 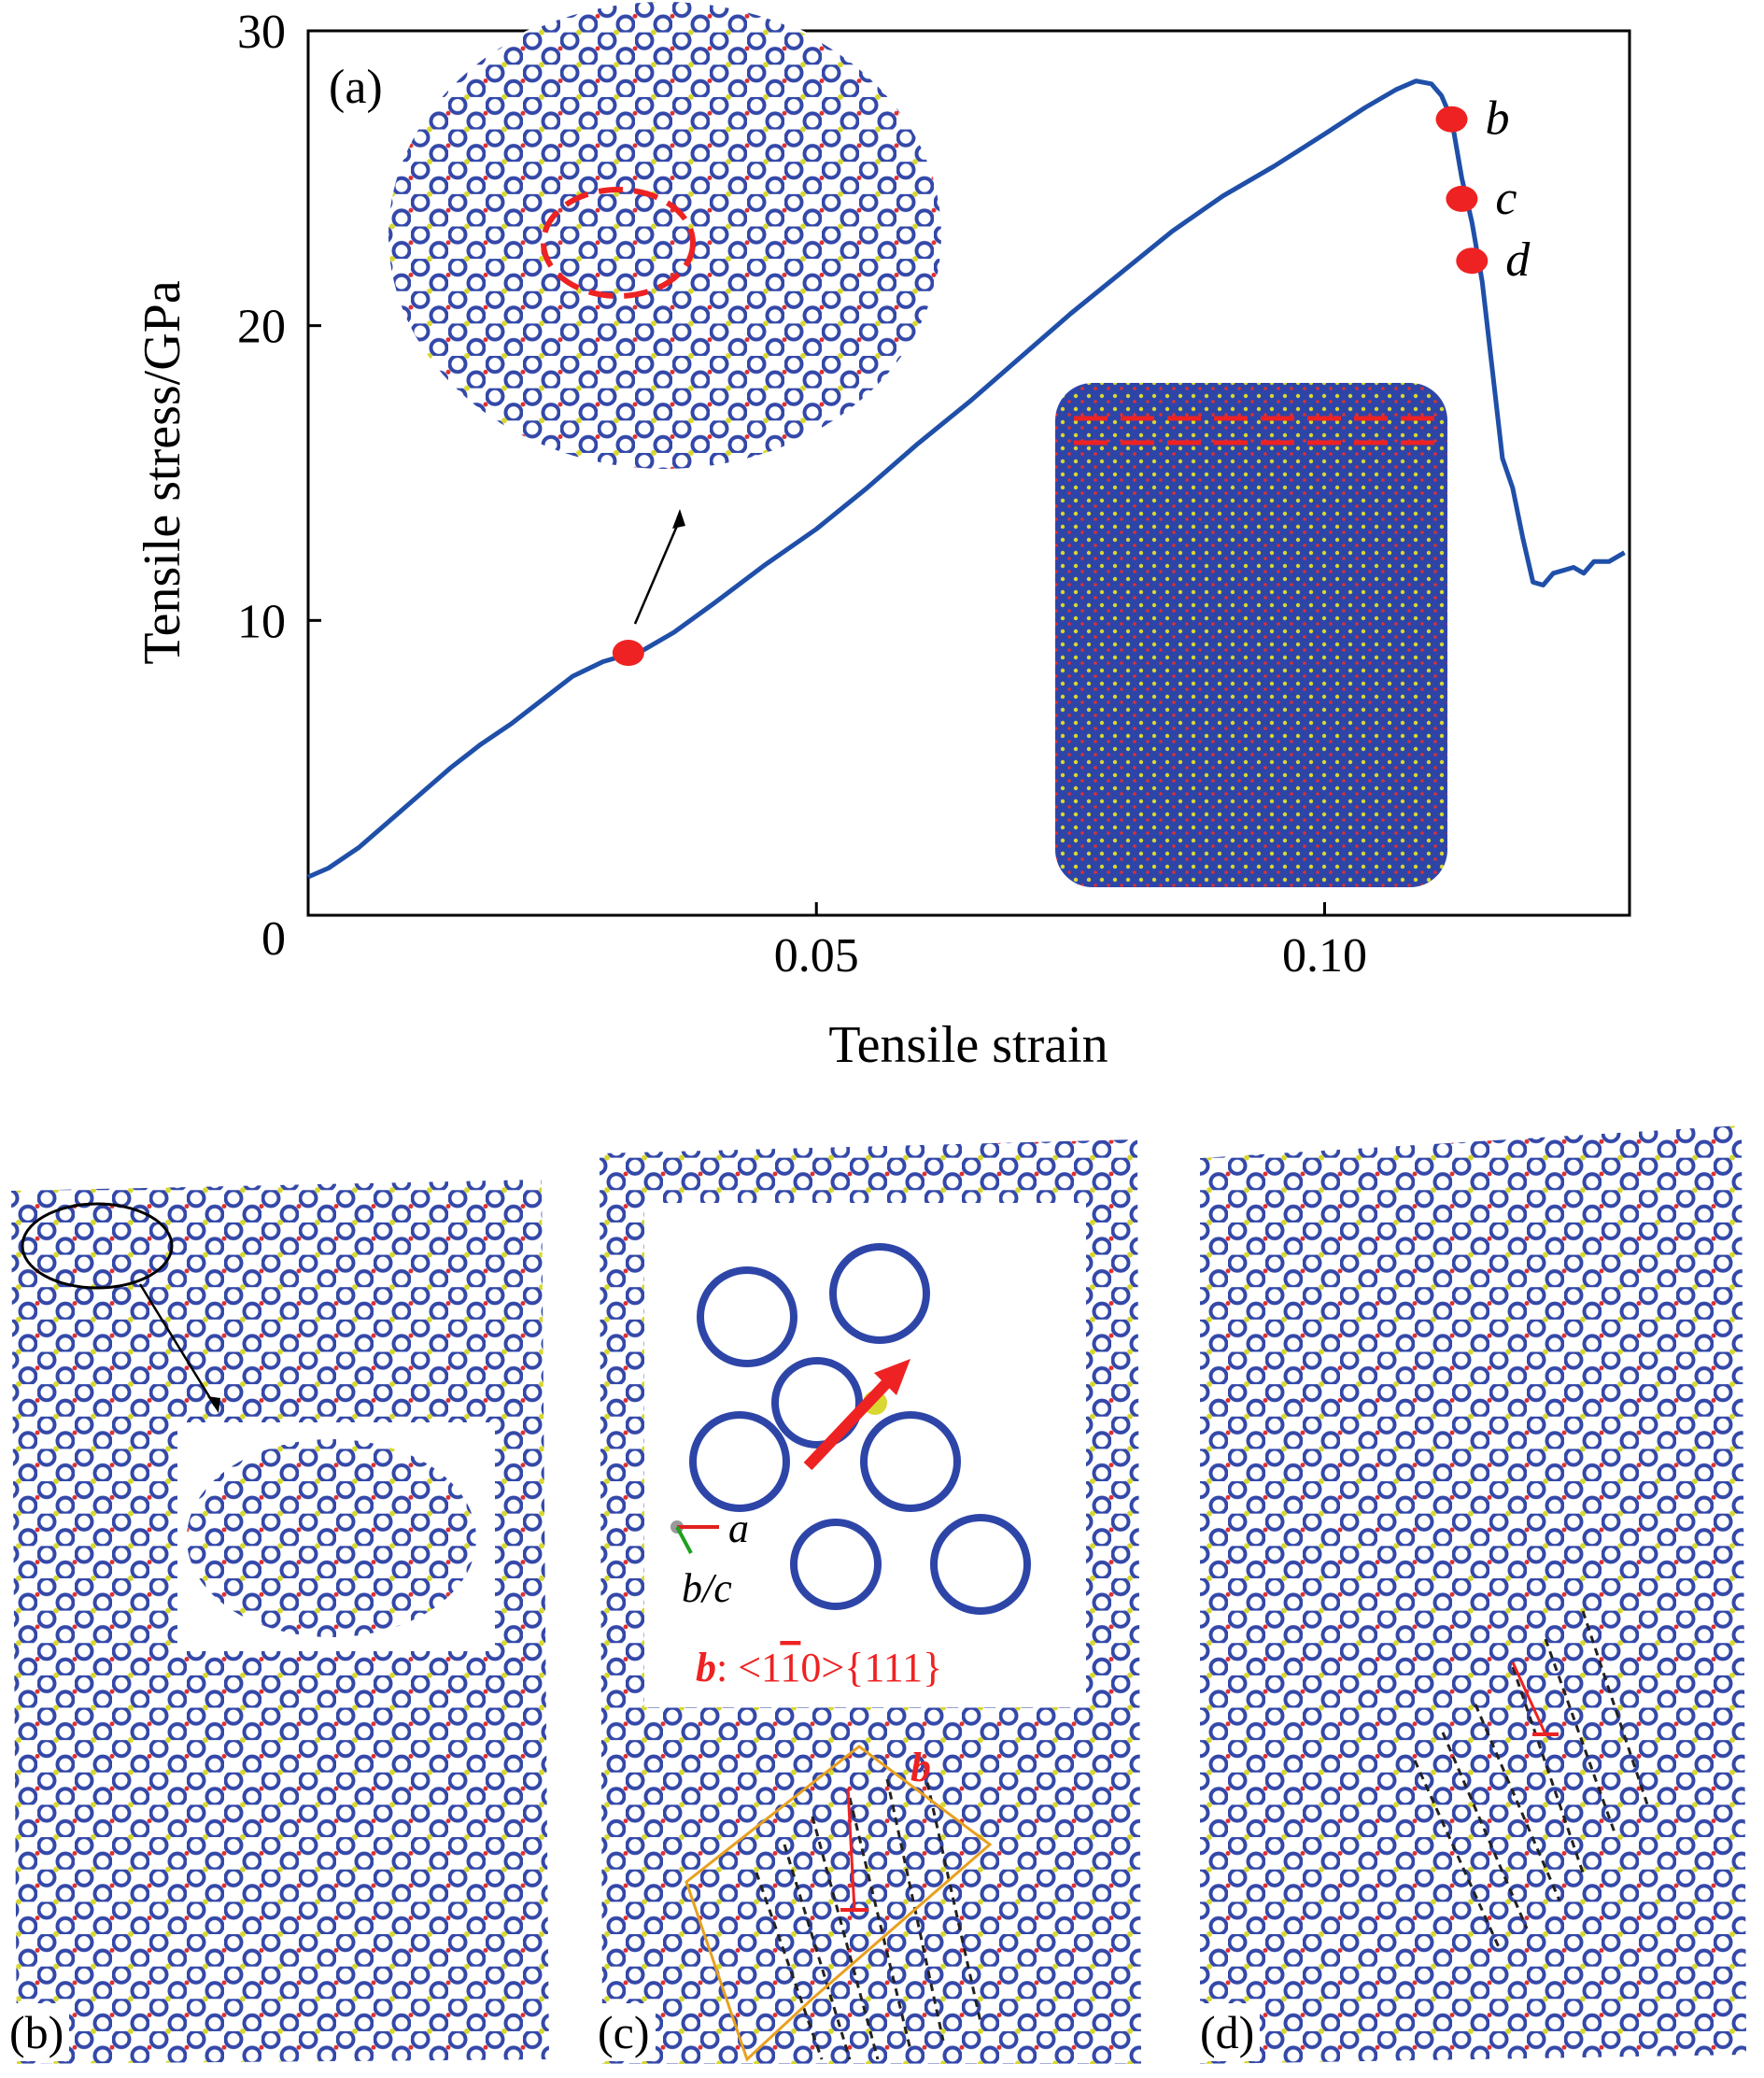 I want to click on x-axis-label: Tensile strain, so click(x=968, y=1045).